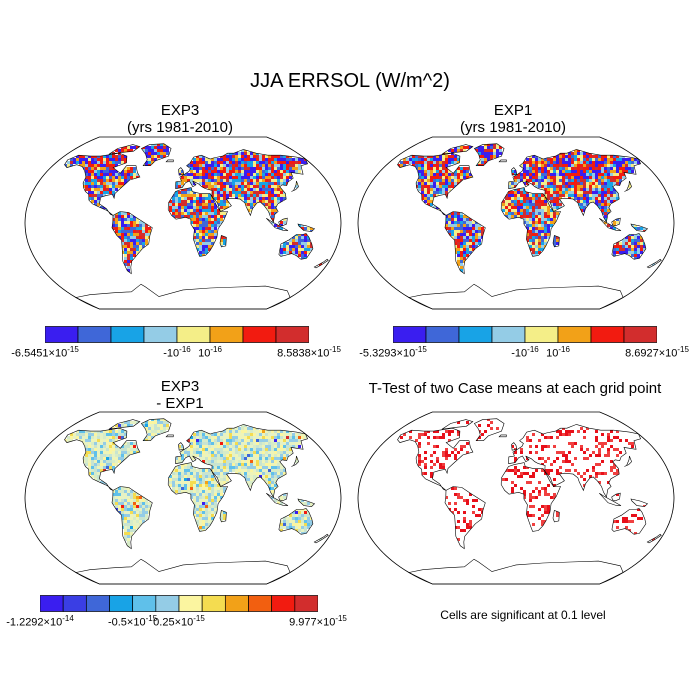 This screenshot has width=700, height=700. I want to click on panel-title-exp1: EXP1 (yrs 1981-2010), so click(513, 119).